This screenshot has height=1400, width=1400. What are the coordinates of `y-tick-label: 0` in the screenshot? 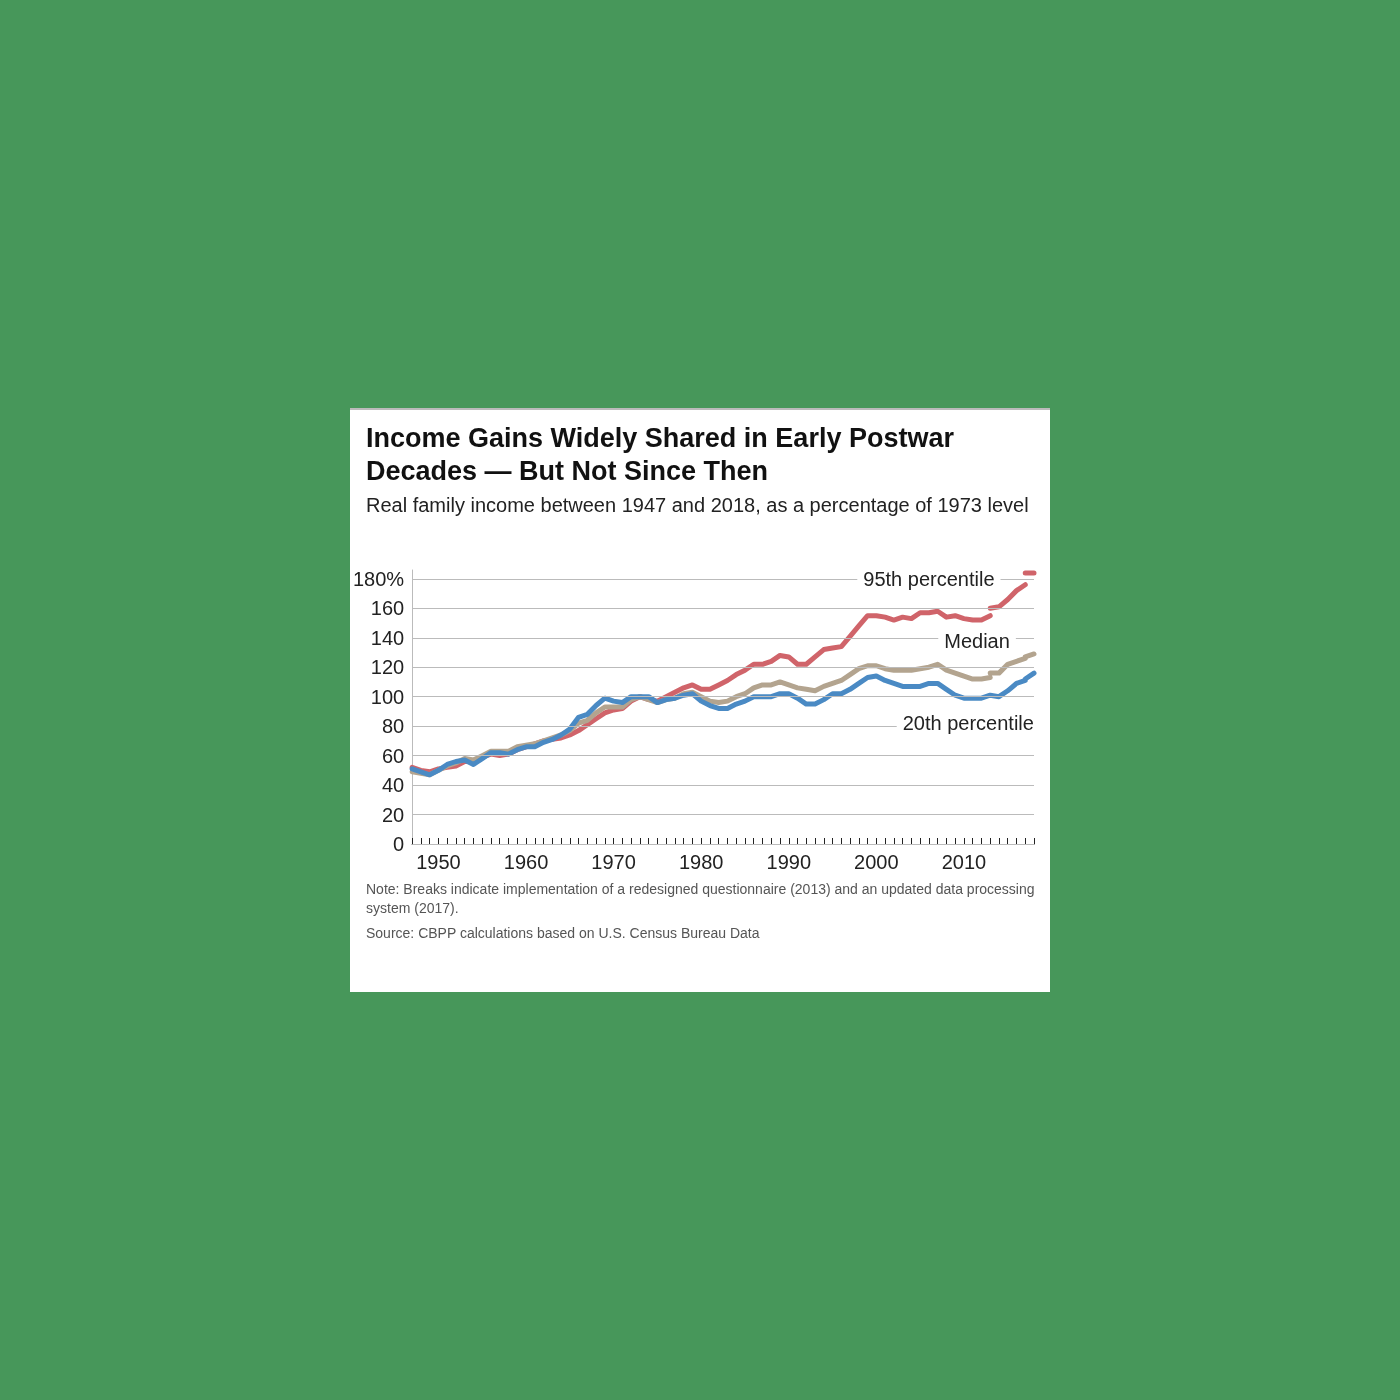 It's located at (399, 844).